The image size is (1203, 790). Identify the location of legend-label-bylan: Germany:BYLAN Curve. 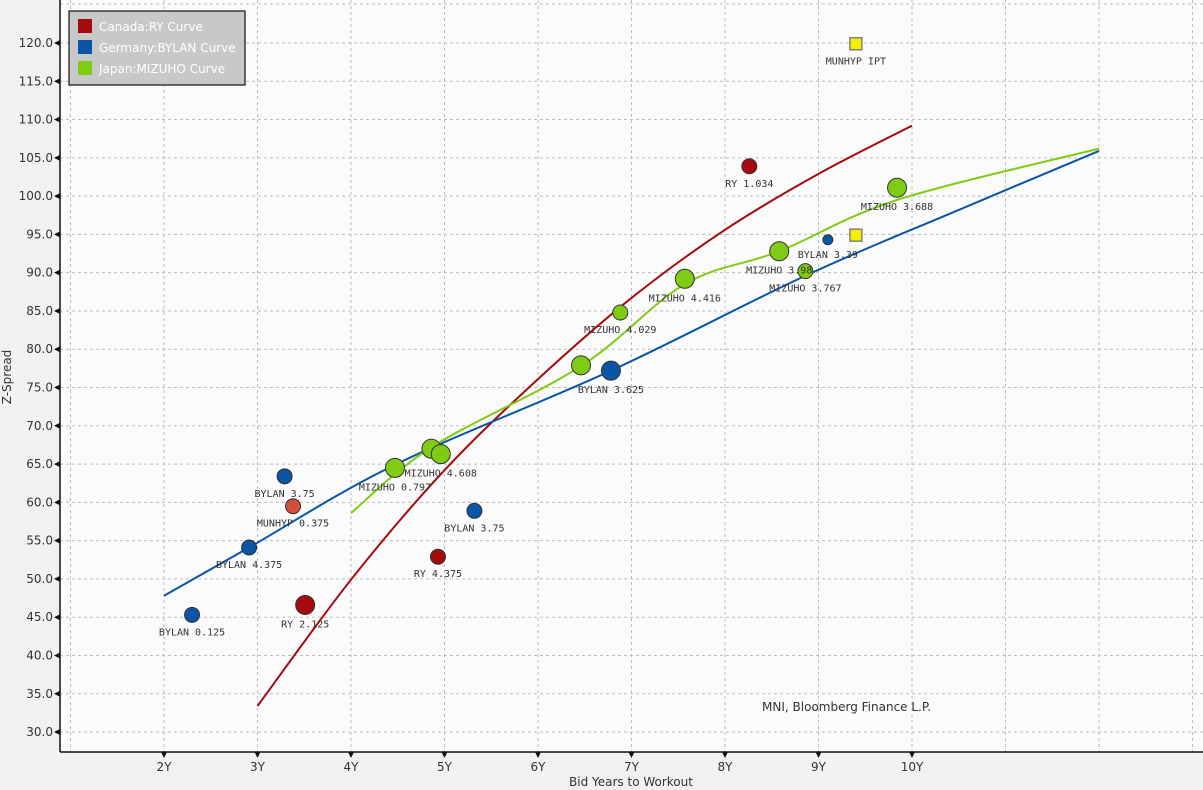
(167, 48).